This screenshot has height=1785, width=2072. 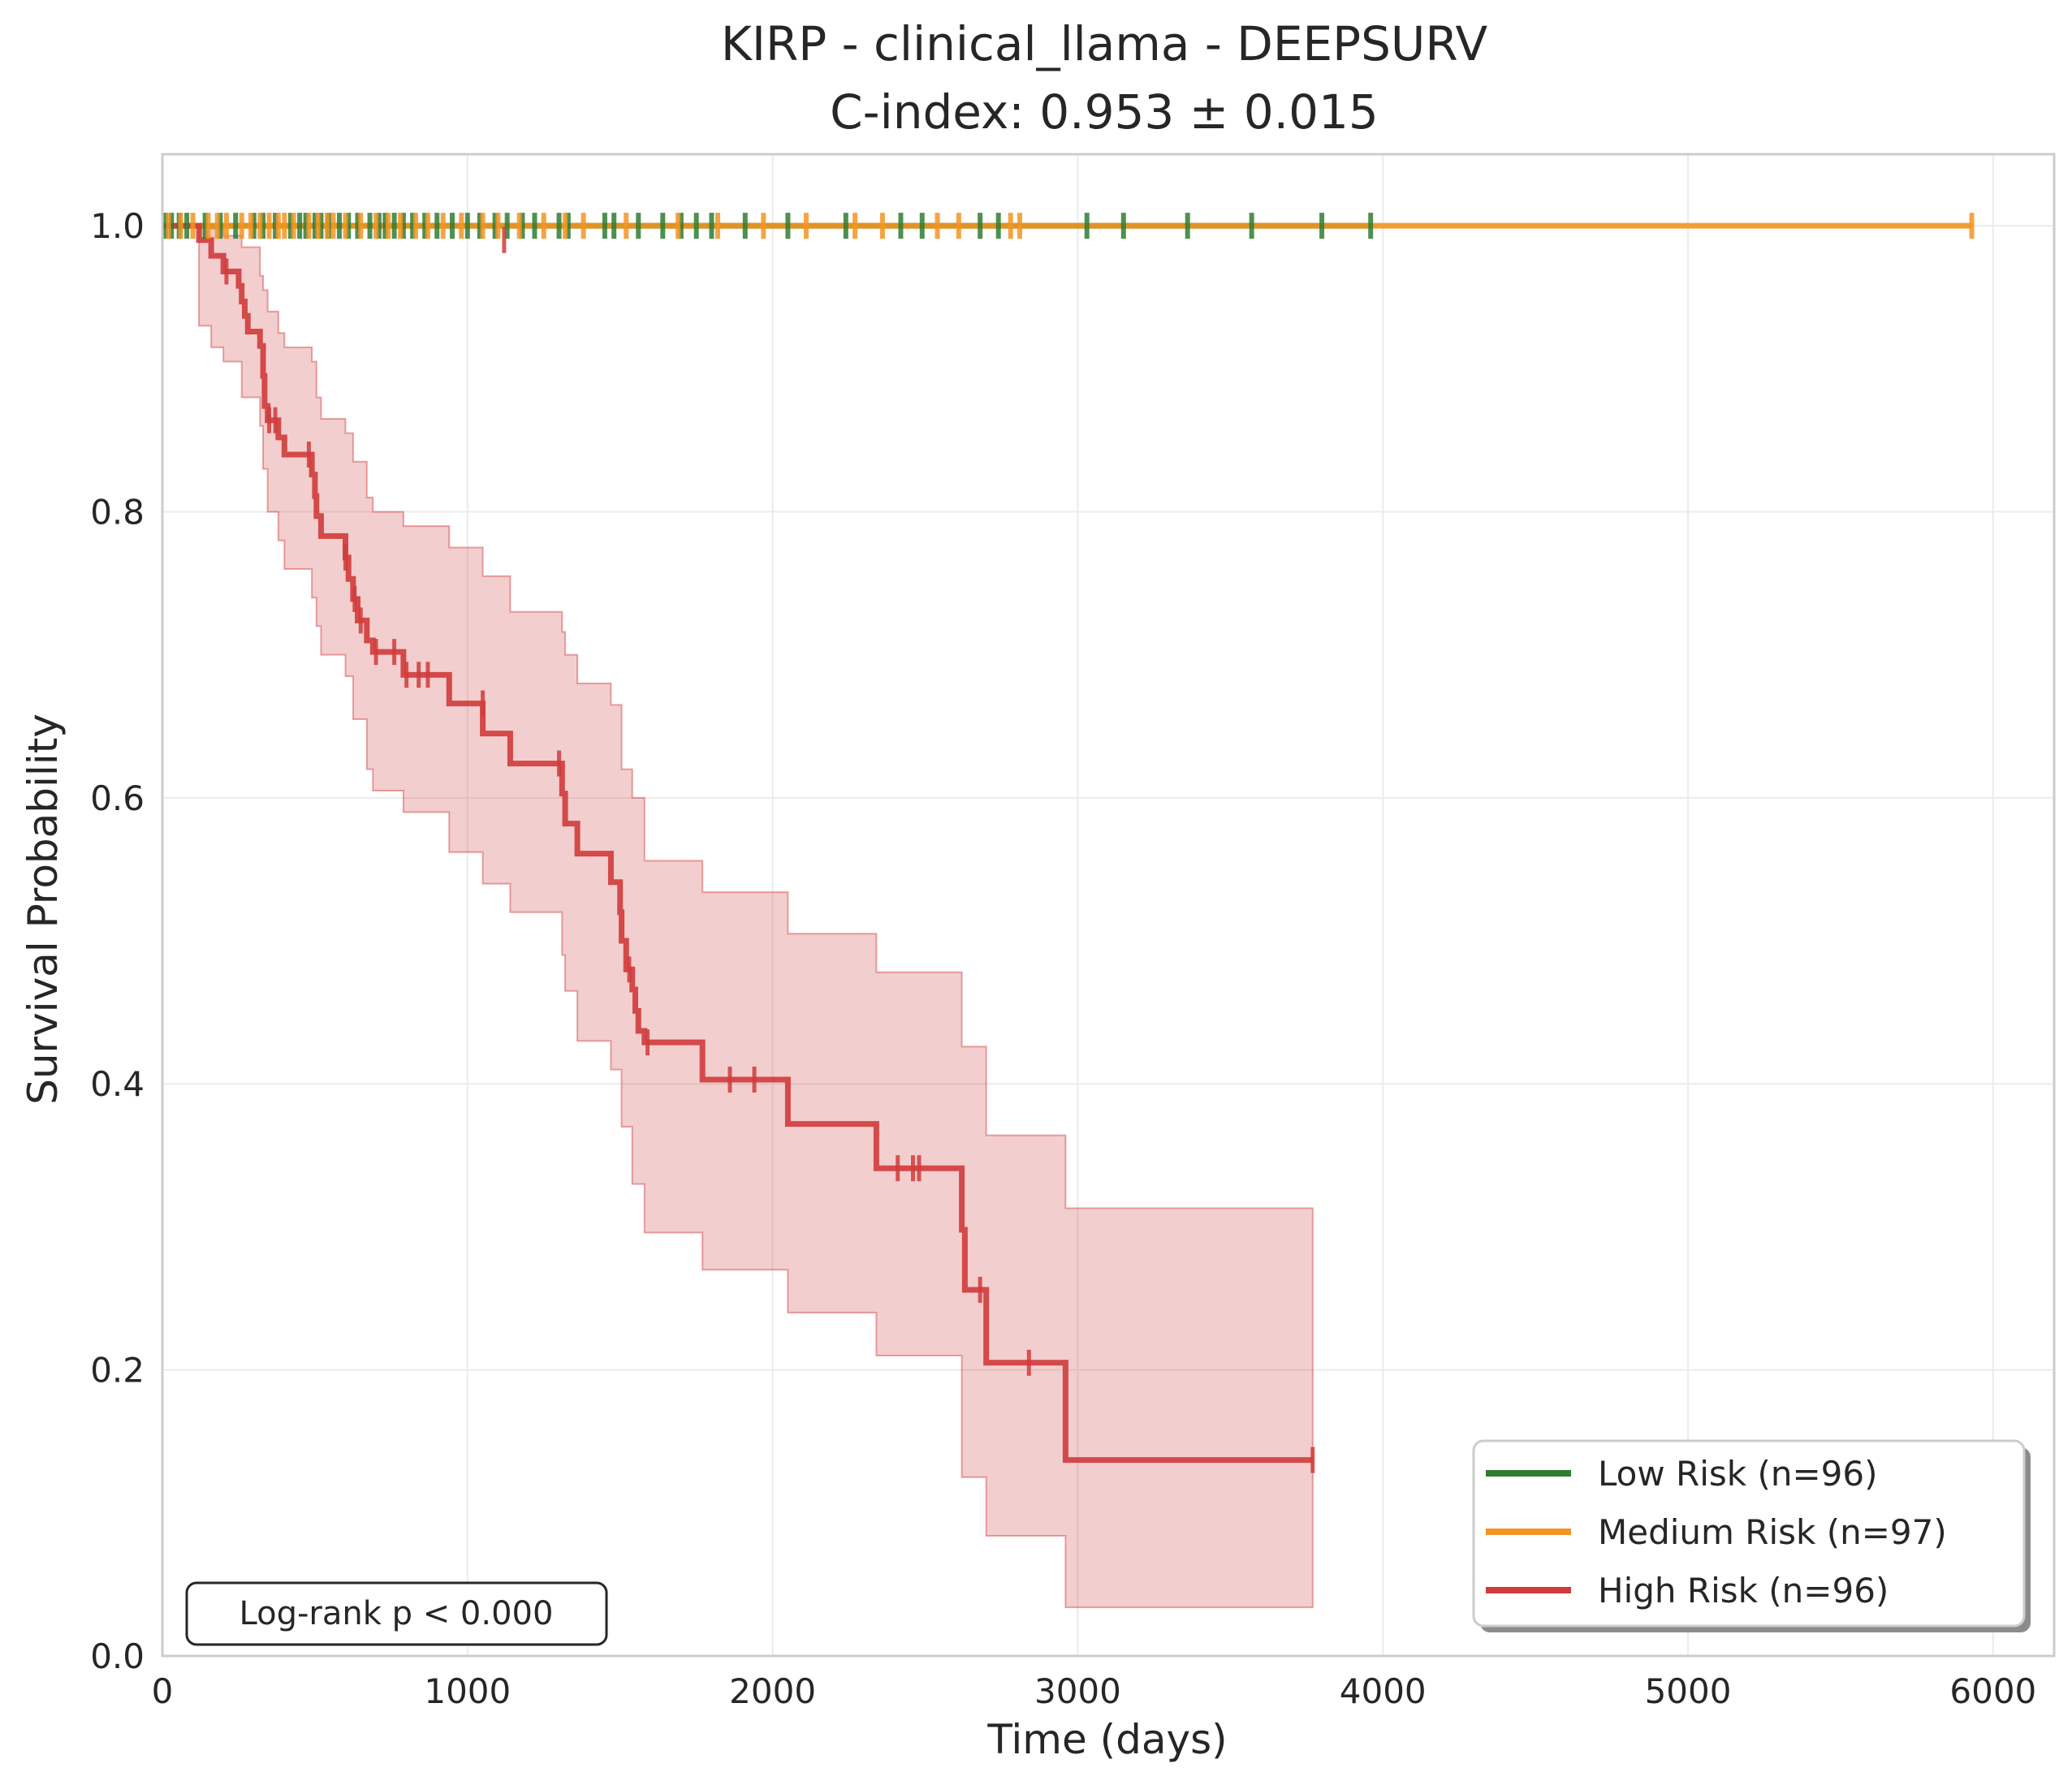 I want to click on x-tick-label: 5000, so click(x=1688, y=1691).